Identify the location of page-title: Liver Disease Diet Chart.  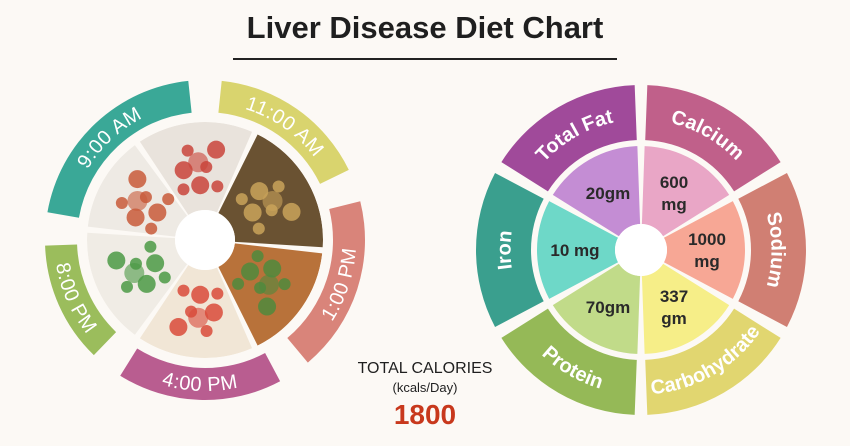
(425, 27).